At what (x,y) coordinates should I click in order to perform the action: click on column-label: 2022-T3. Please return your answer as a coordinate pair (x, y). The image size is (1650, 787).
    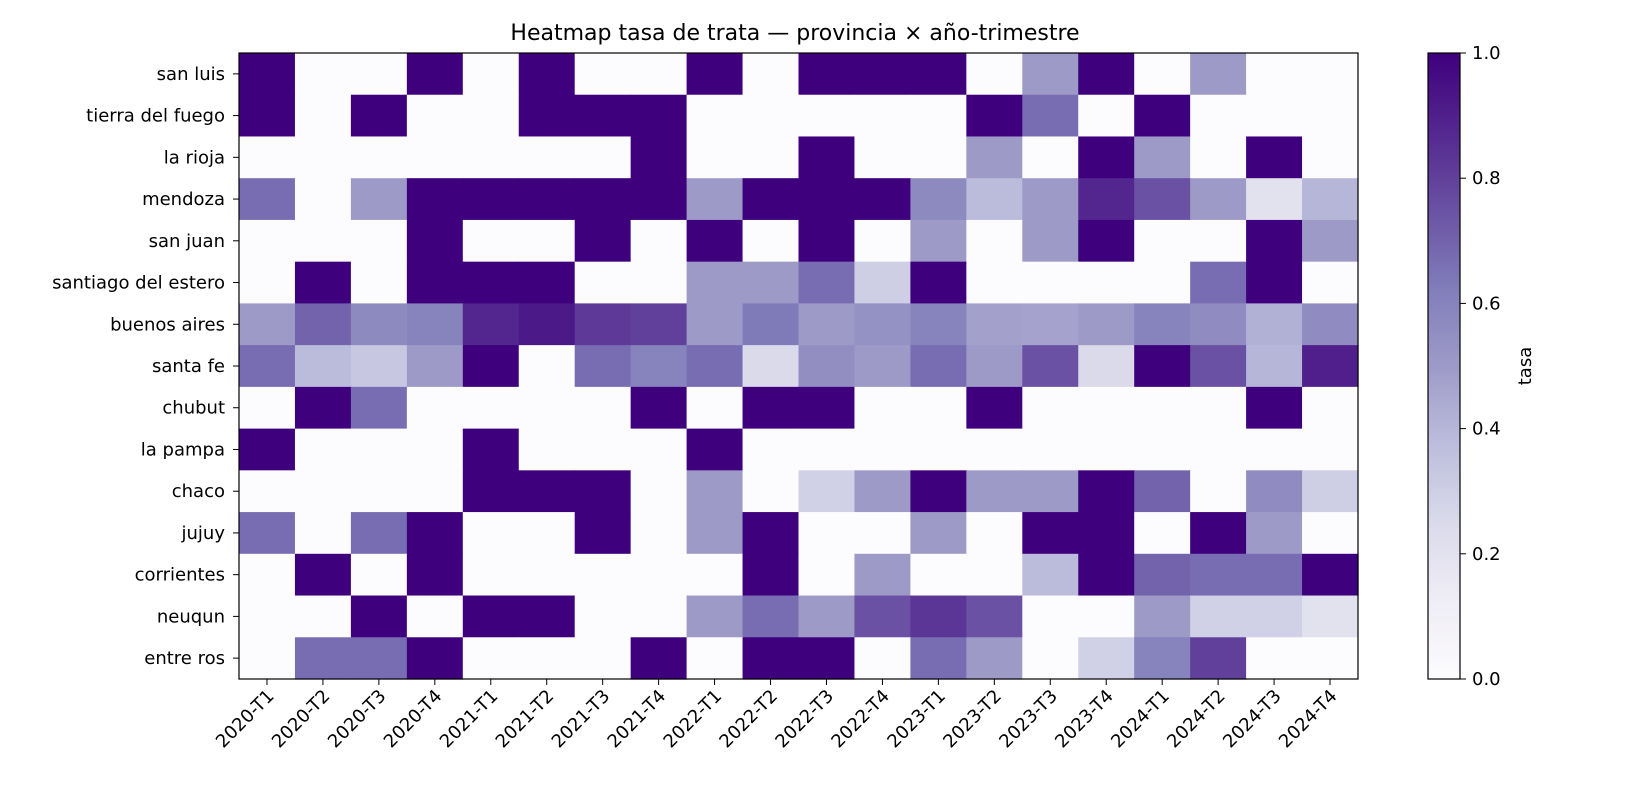
    Looking at the image, I should click on (804, 719).